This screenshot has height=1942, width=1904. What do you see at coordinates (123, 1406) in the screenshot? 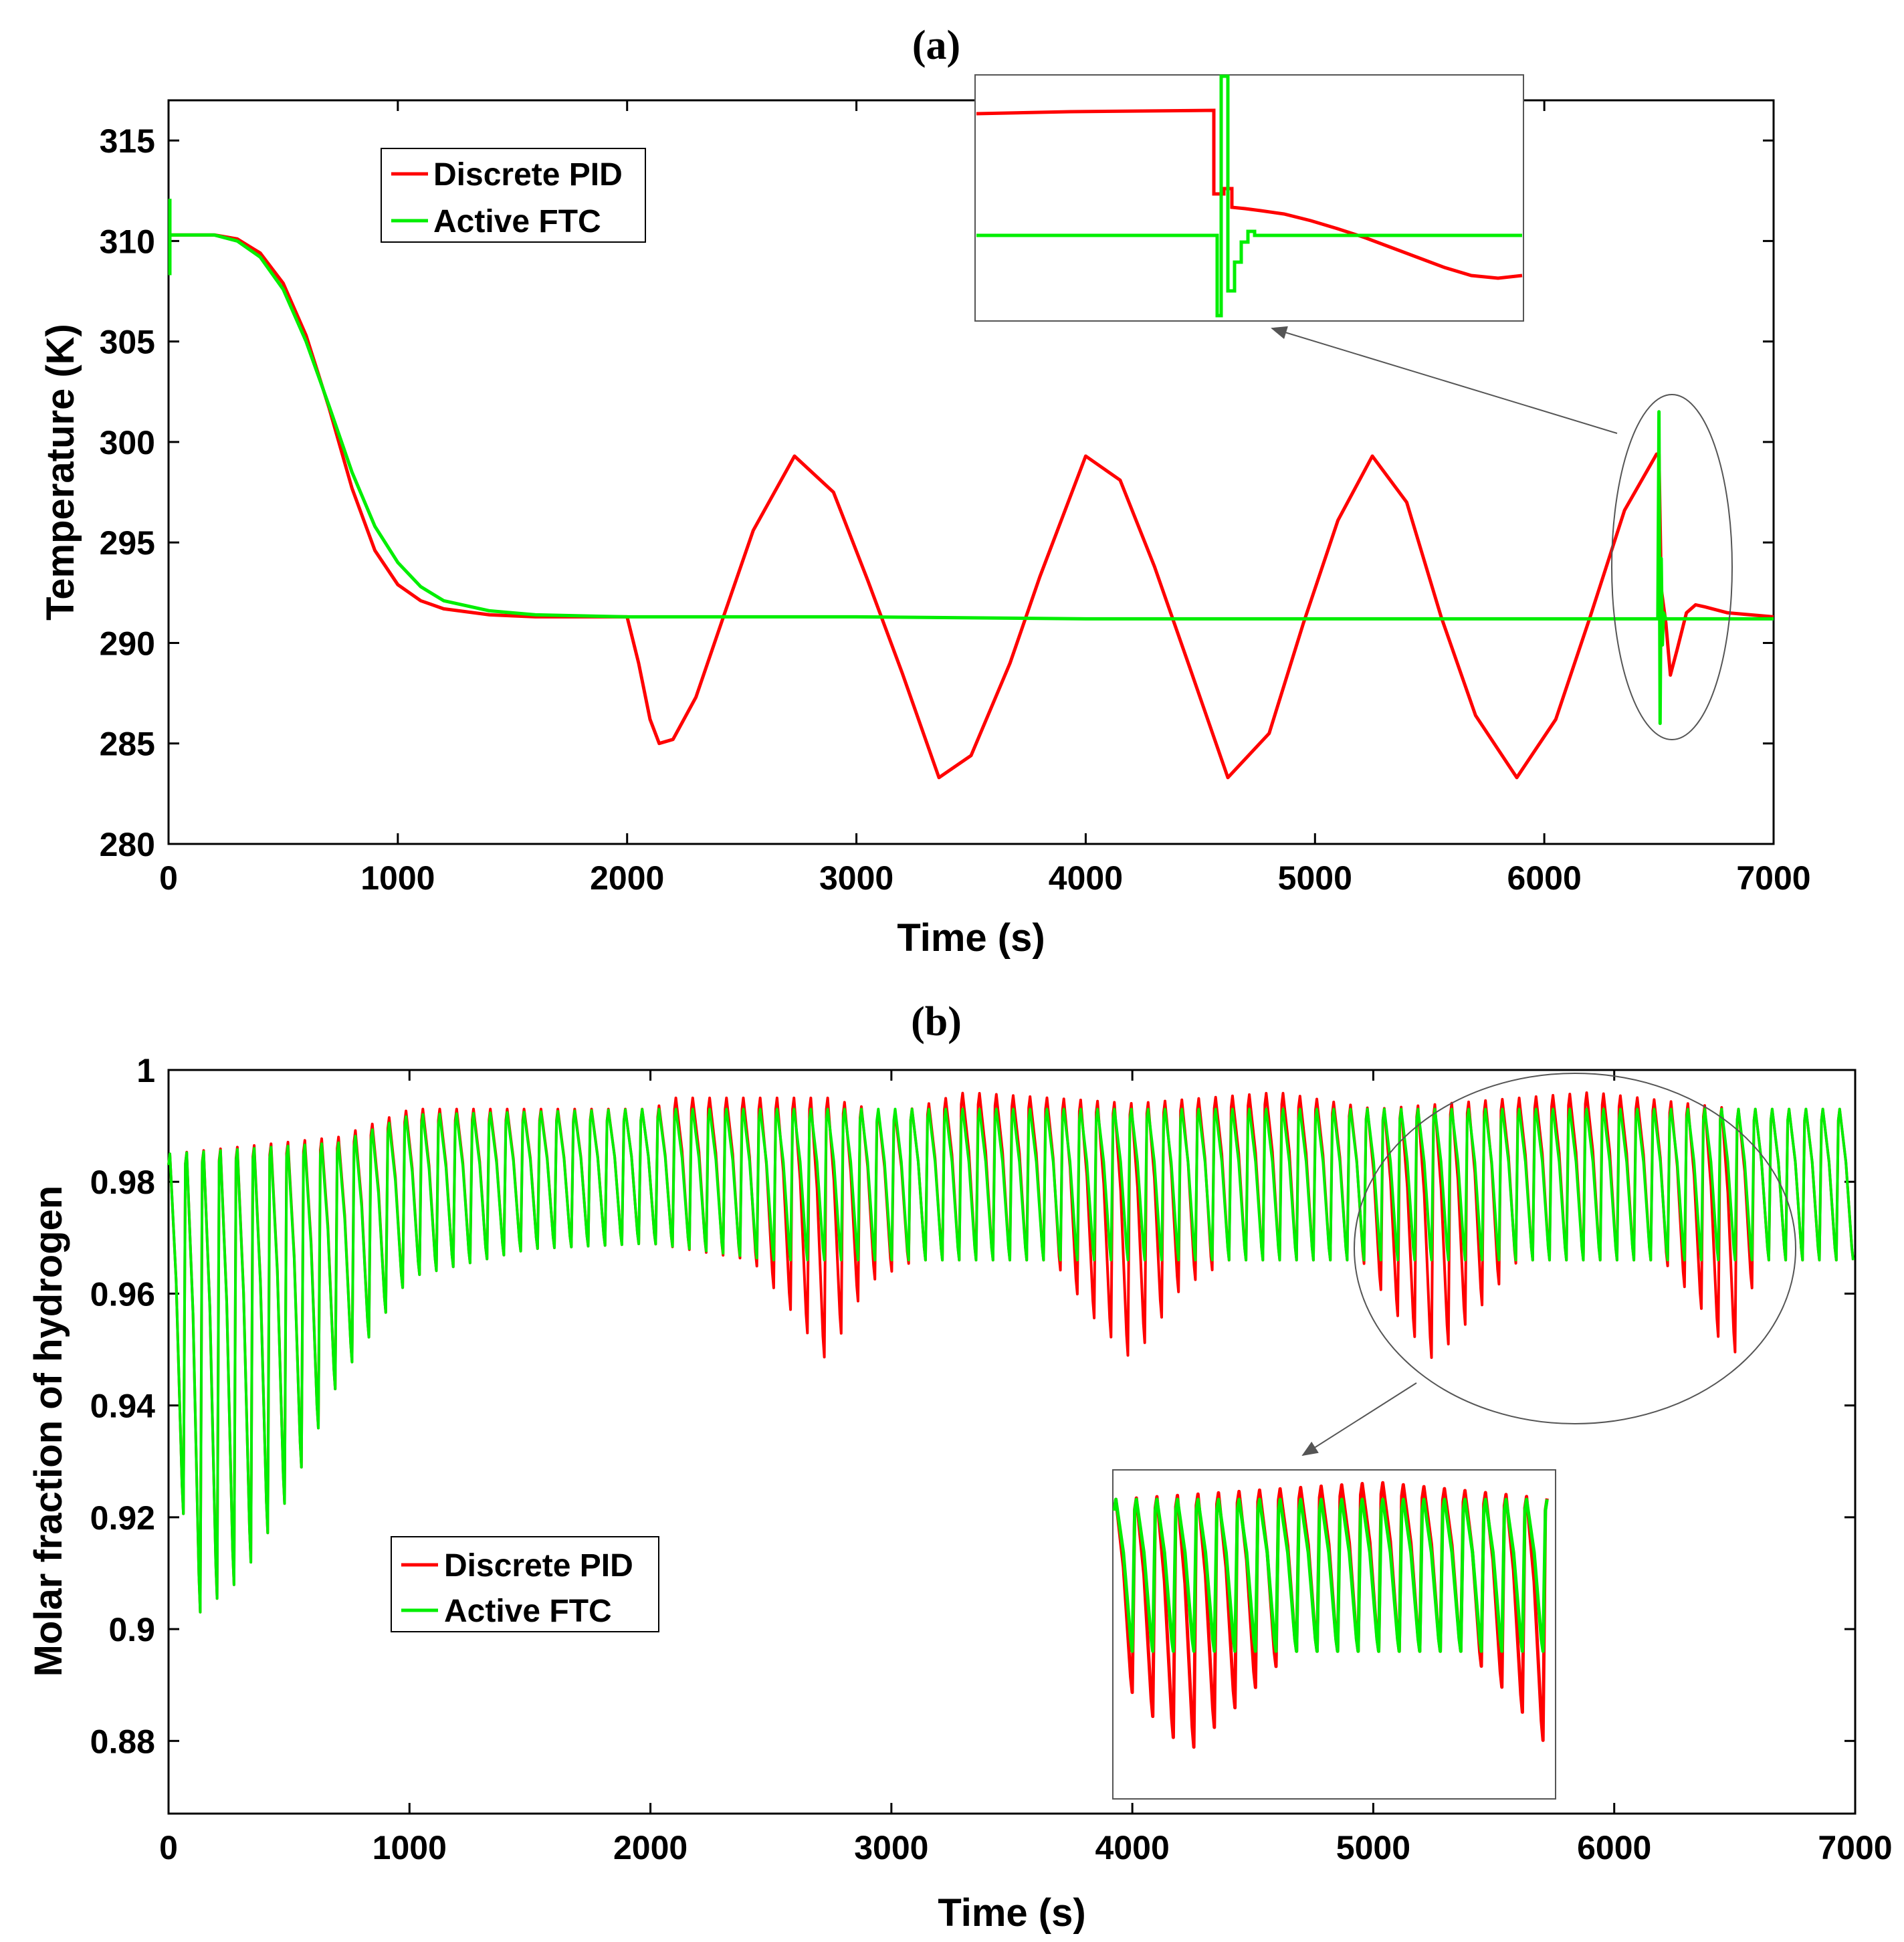
I see `panel-b-y-tick-label: 0.94` at bounding box center [123, 1406].